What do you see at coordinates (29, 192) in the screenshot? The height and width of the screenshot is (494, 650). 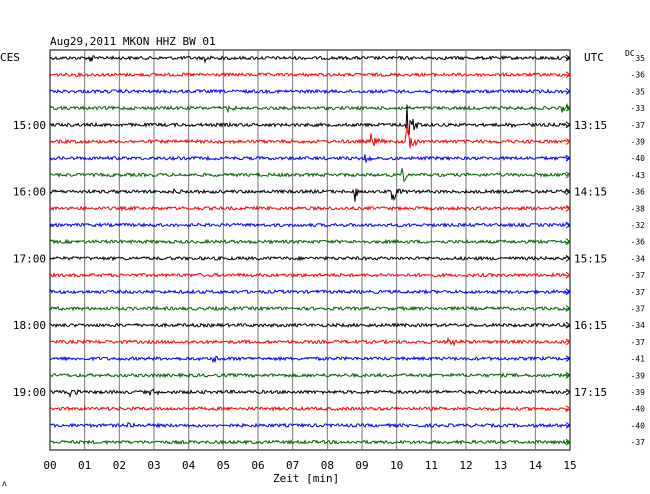 I see `left-time-label: 16:00` at bounding box center [29, 192].